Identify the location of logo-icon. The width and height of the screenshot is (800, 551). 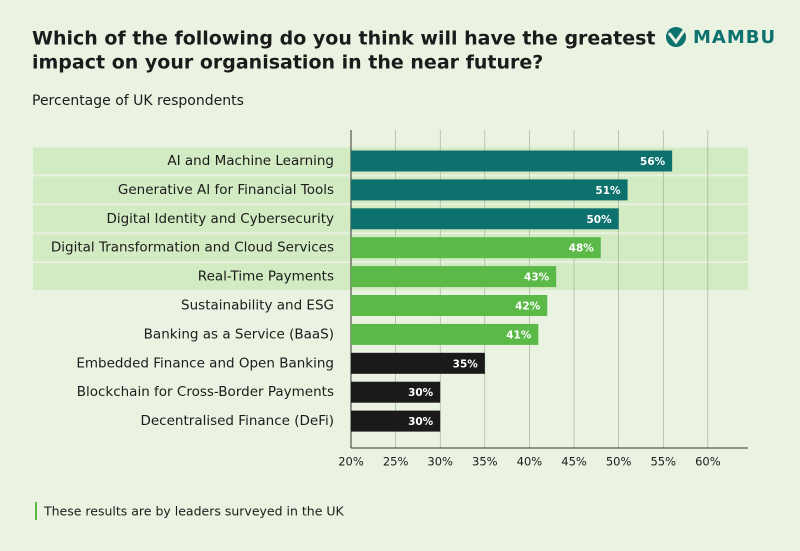
(676, 37).